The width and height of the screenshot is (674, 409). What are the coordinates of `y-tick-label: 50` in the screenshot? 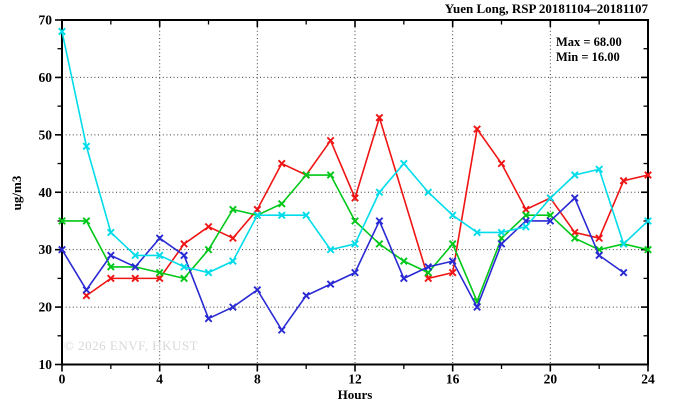 It's located at (46, 134).